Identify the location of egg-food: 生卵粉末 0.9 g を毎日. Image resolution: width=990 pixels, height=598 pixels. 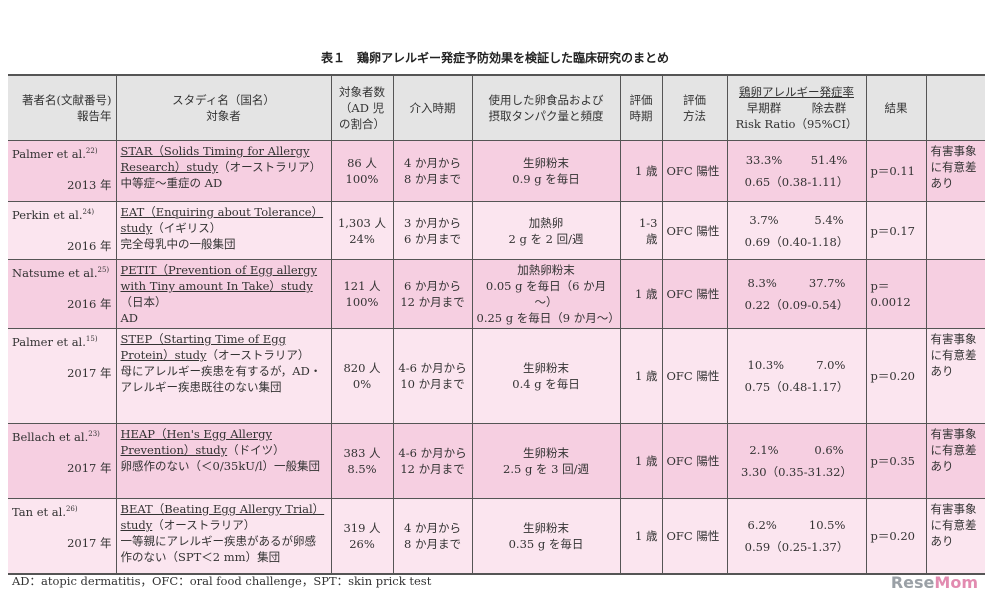
(546, 171).